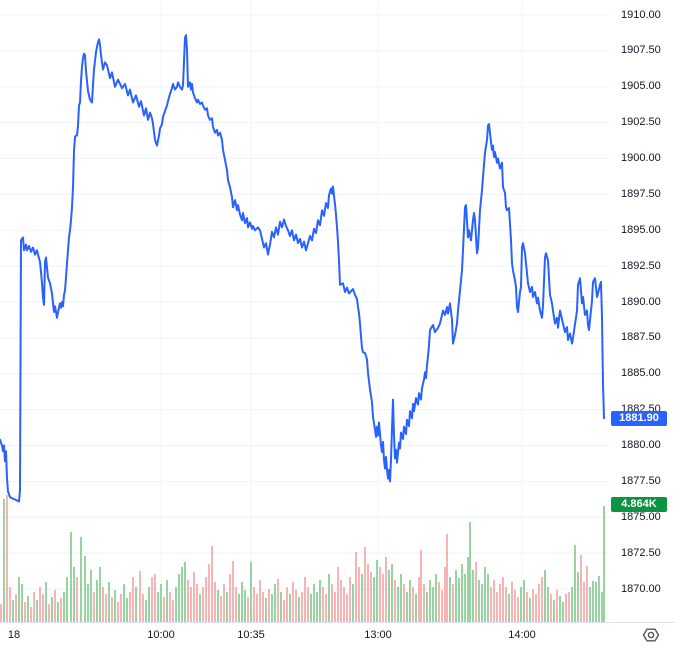  What do you see at coordinates (641, 552) in the screenshot?
I see `price-axis-label: 1872.50` at bounding box center [641, 552].